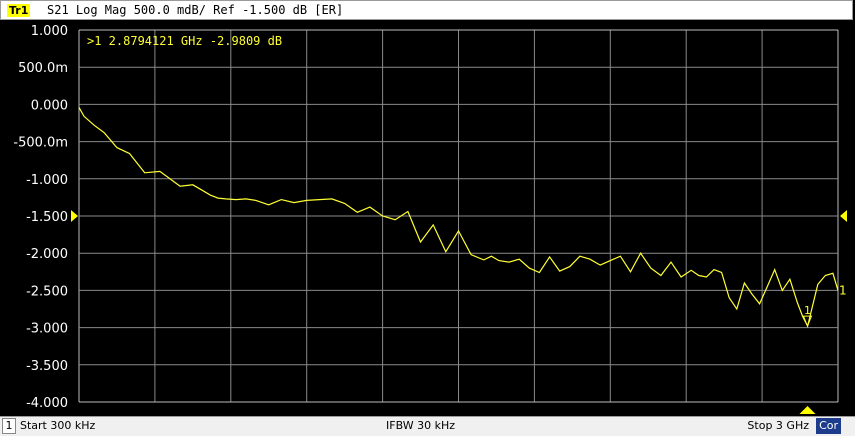  I want to click on y-tick-label: 0.000, so click(49, 105).